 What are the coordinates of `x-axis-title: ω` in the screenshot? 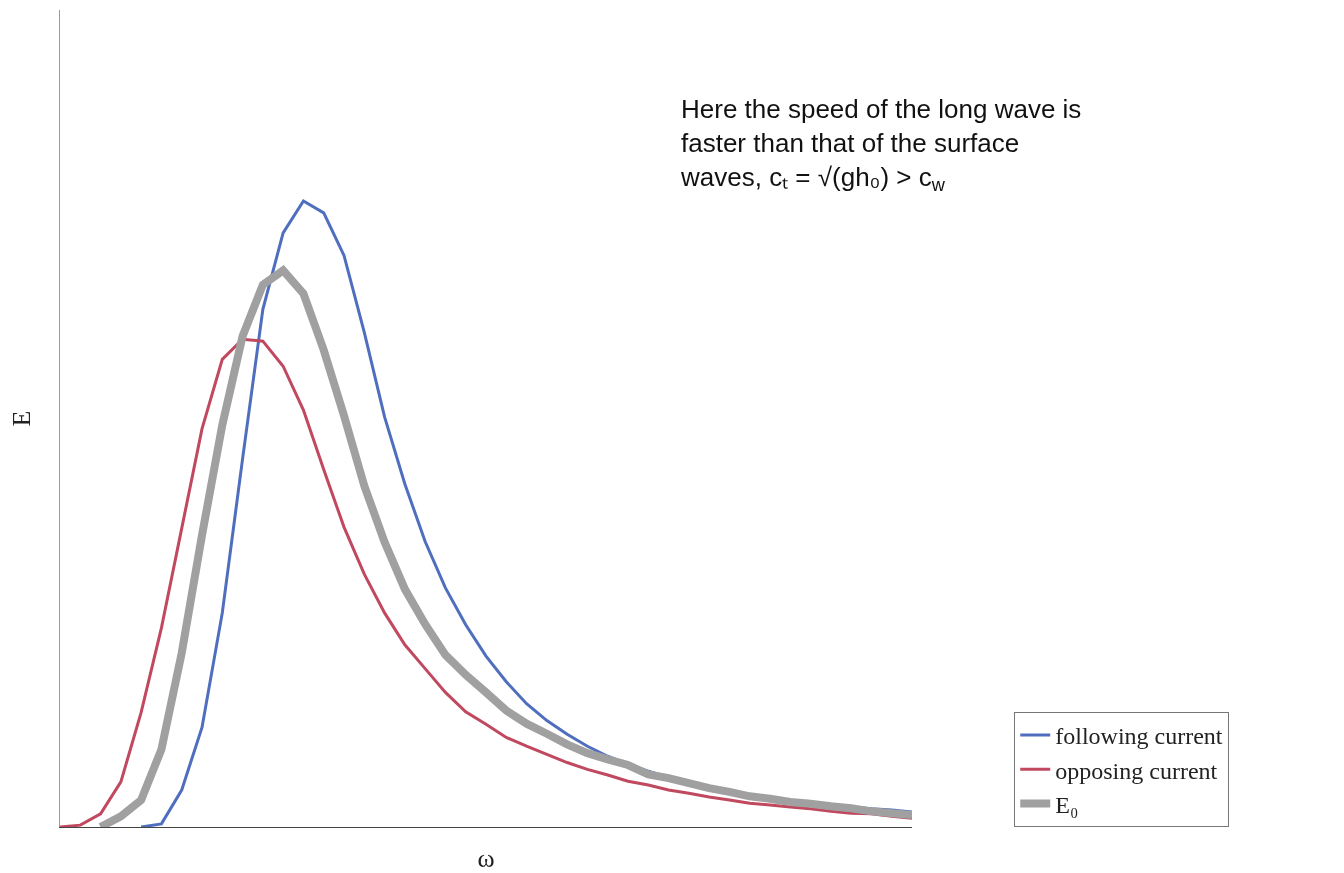 It's located at (486, 858).